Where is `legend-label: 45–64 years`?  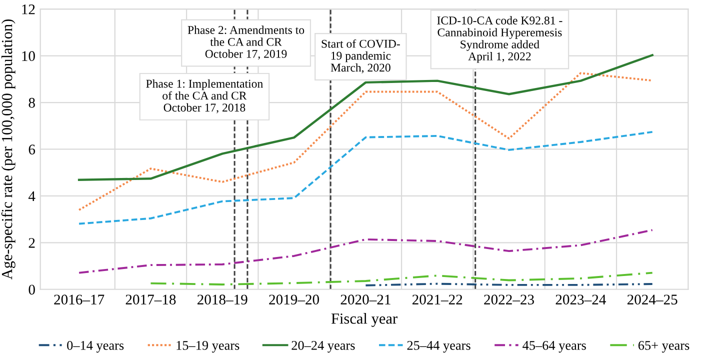 legend-label: 45–64 years is located at coordinates (554, 346).